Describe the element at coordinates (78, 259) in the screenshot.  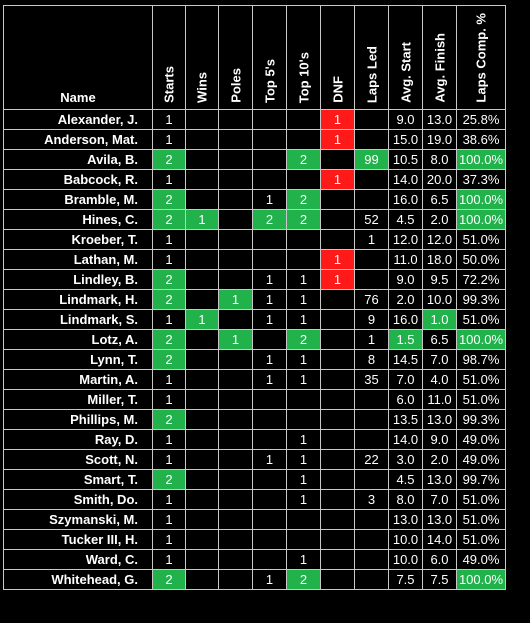
I see `driver-name: Lathan, M.` at that location.